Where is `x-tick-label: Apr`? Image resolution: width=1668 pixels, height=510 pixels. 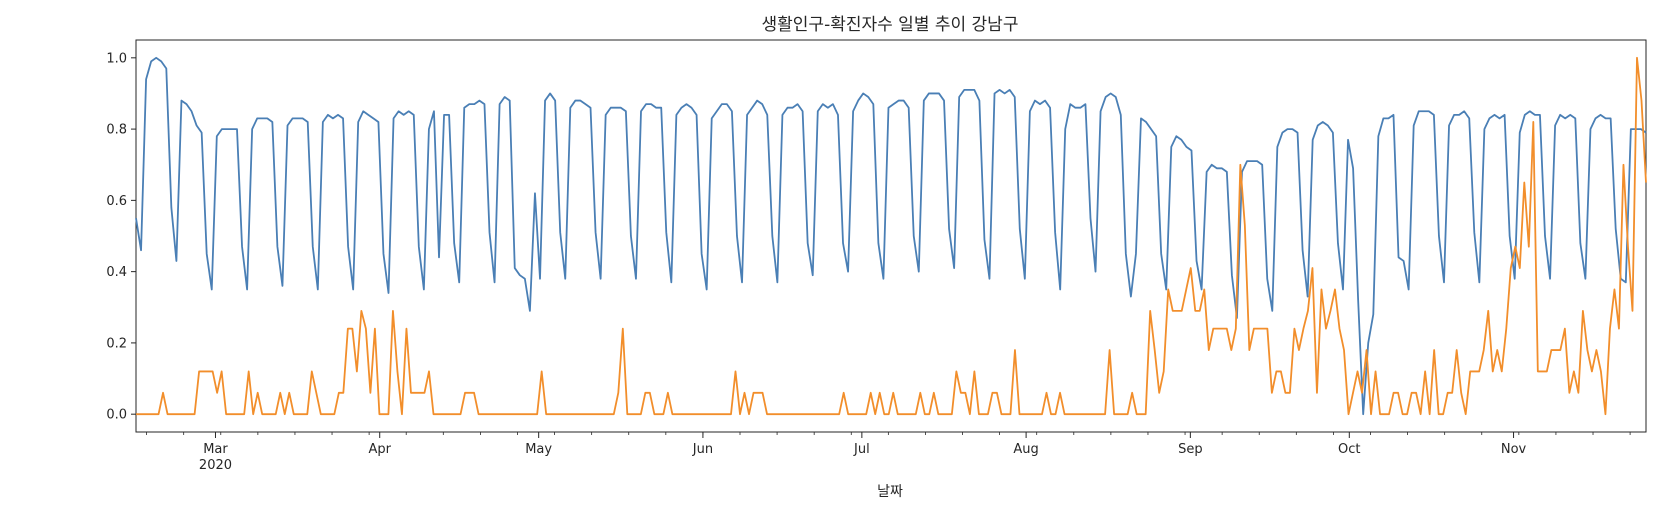
x-tick-label: Apr is located at coordinates (379, 449).